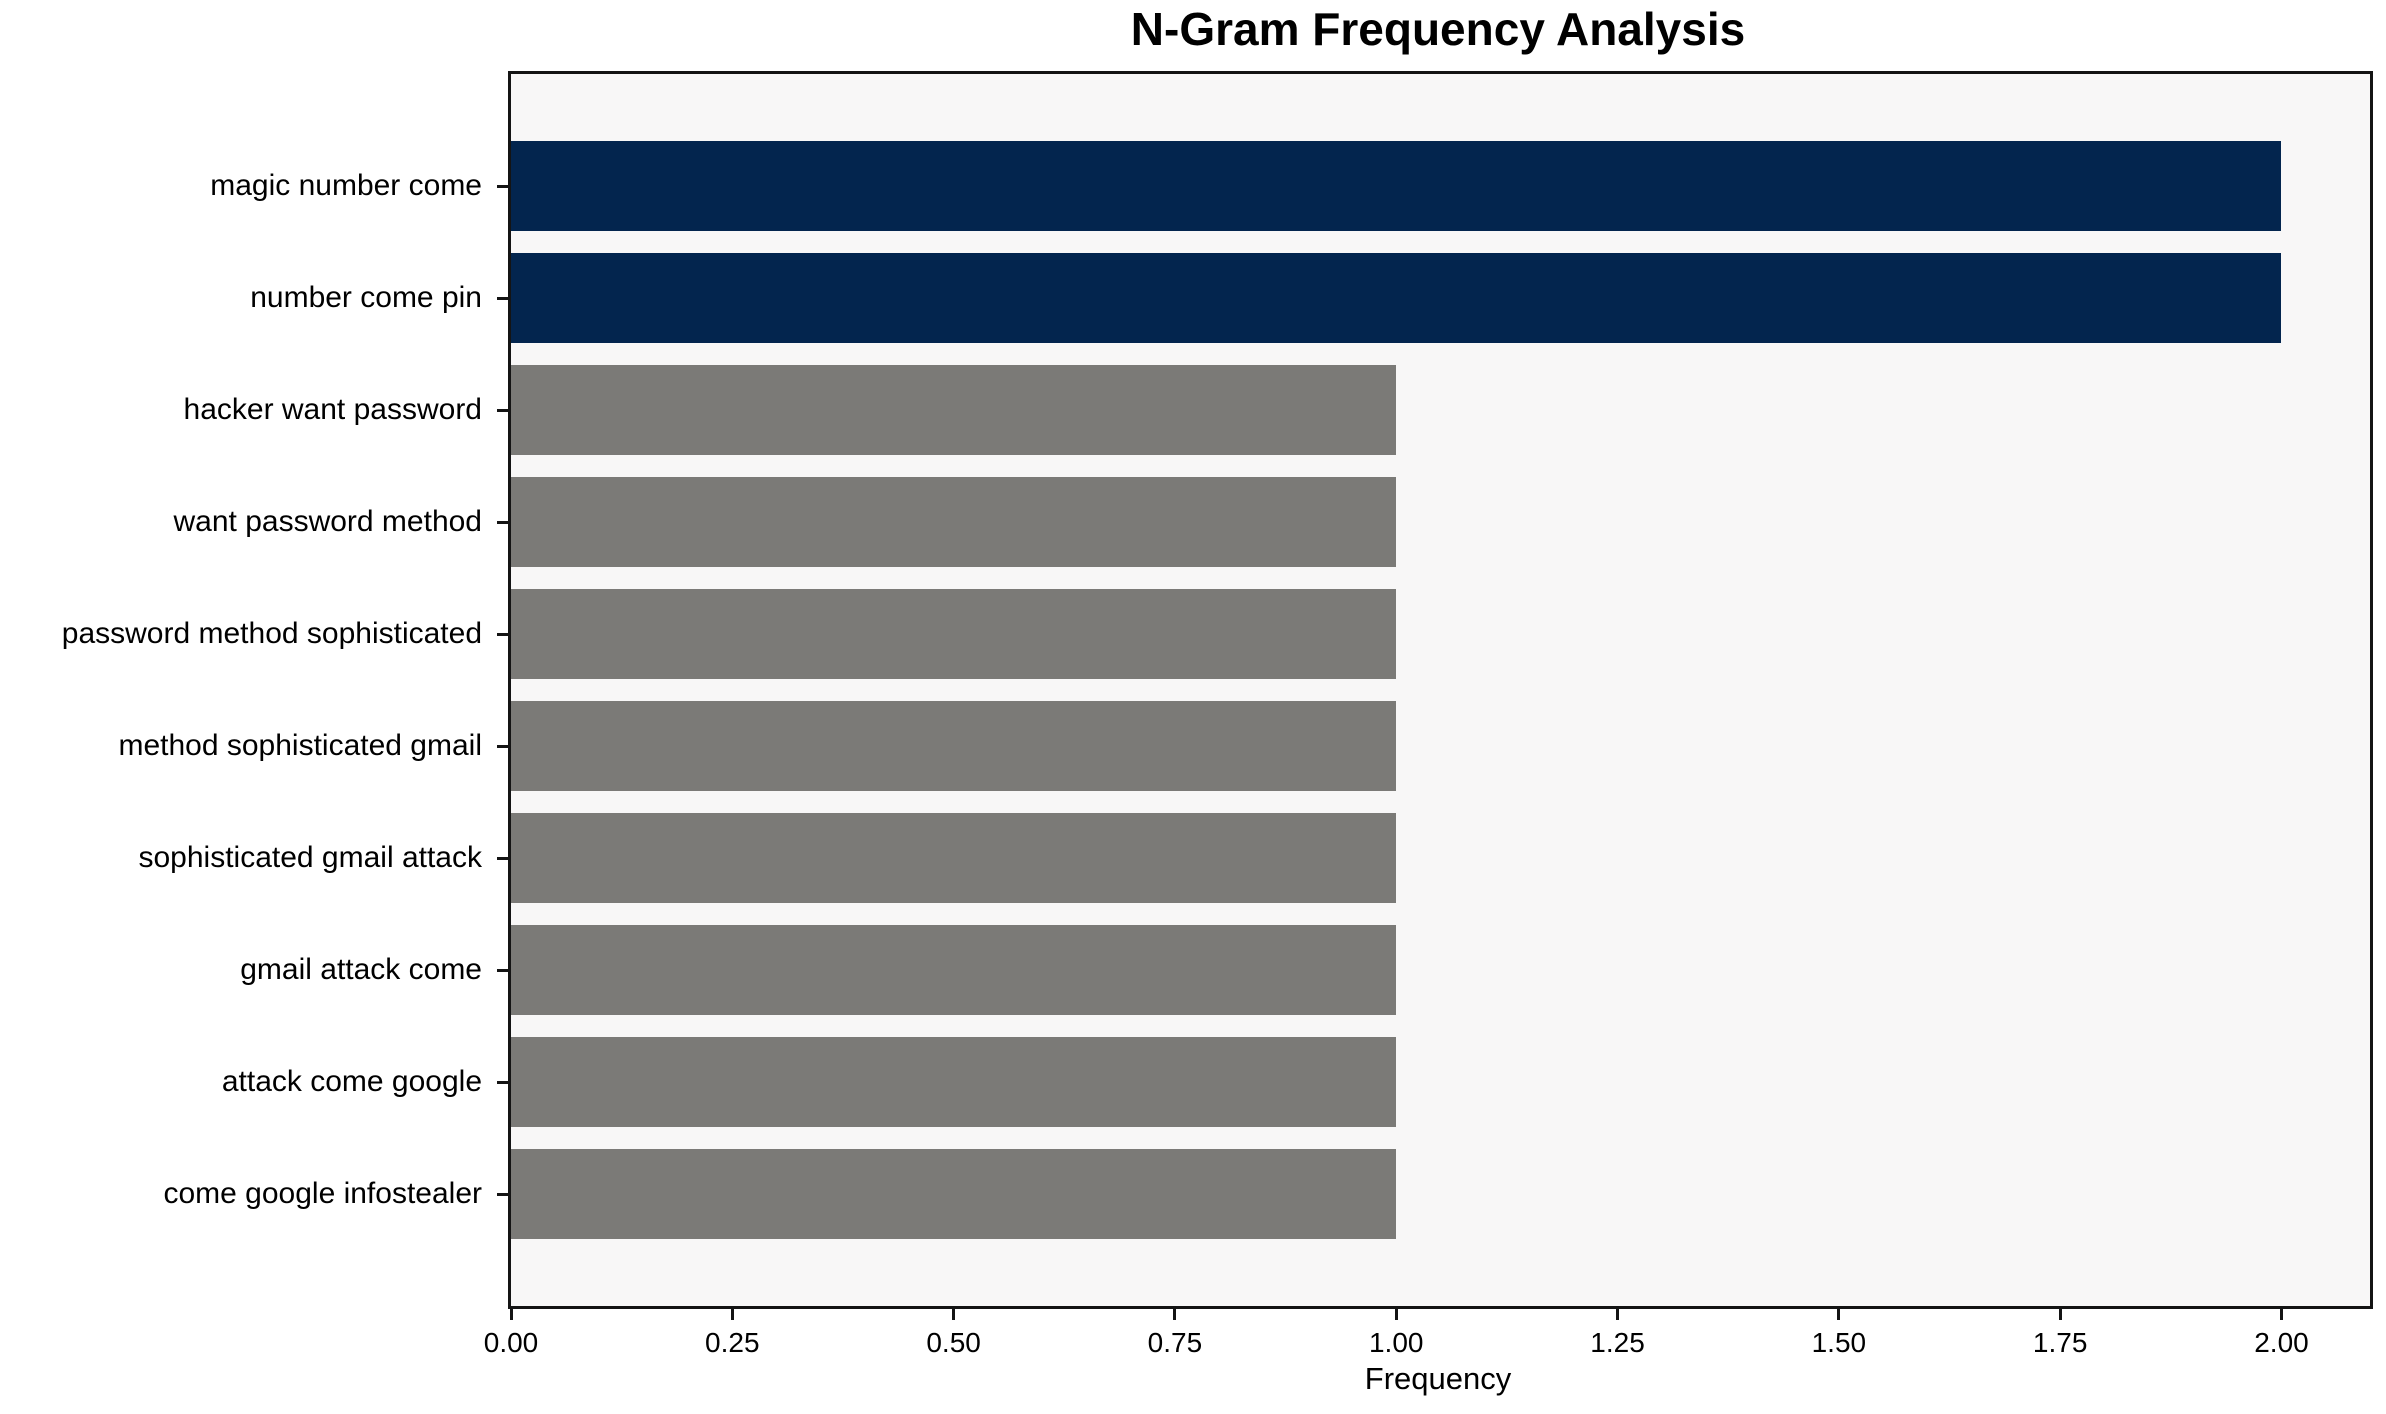 This screenshot has height=1414, width=2386. What do you see at coordinates (1175, 1342) in the screenshot?
I see `x-tick-label: 0.75` at bounding box center [1175, 1342].